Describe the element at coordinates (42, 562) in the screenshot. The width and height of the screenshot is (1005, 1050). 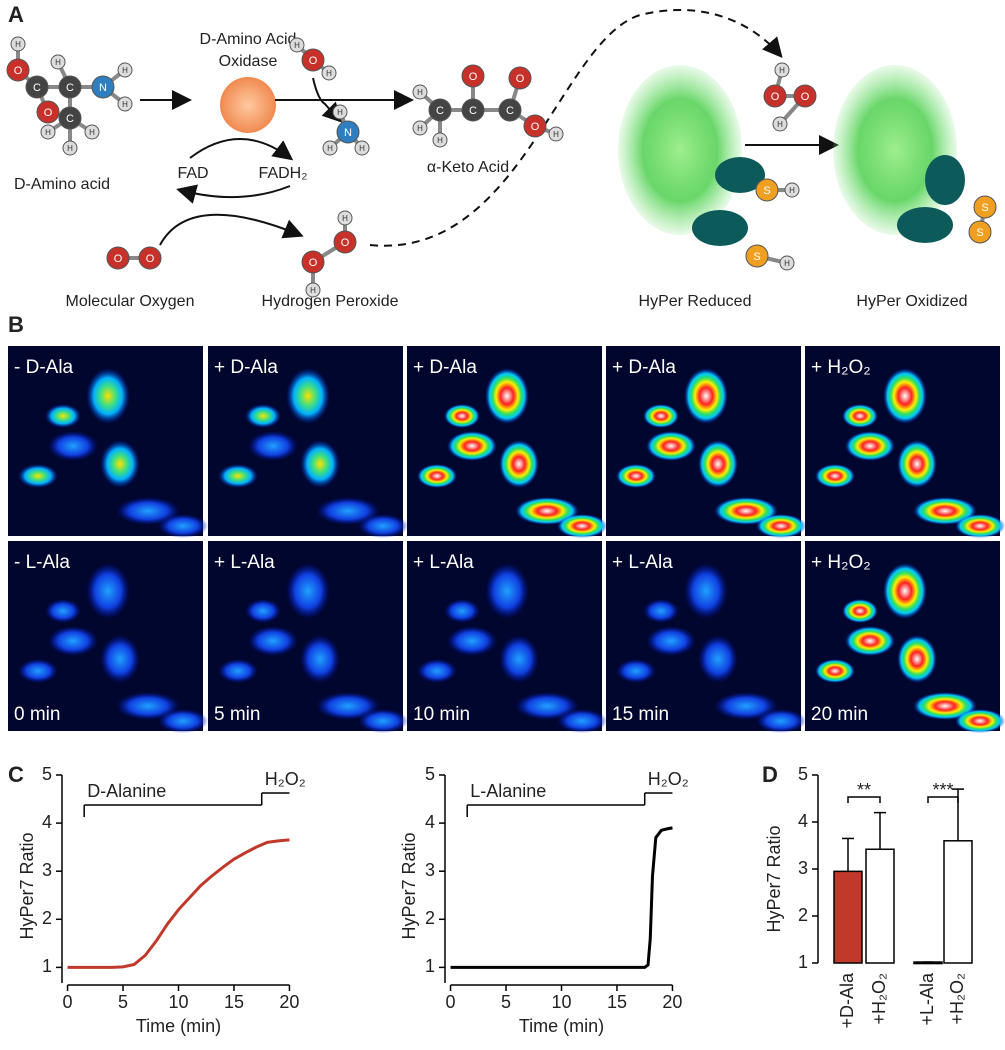
I see `treatment-label: - L-Ala` at that location.